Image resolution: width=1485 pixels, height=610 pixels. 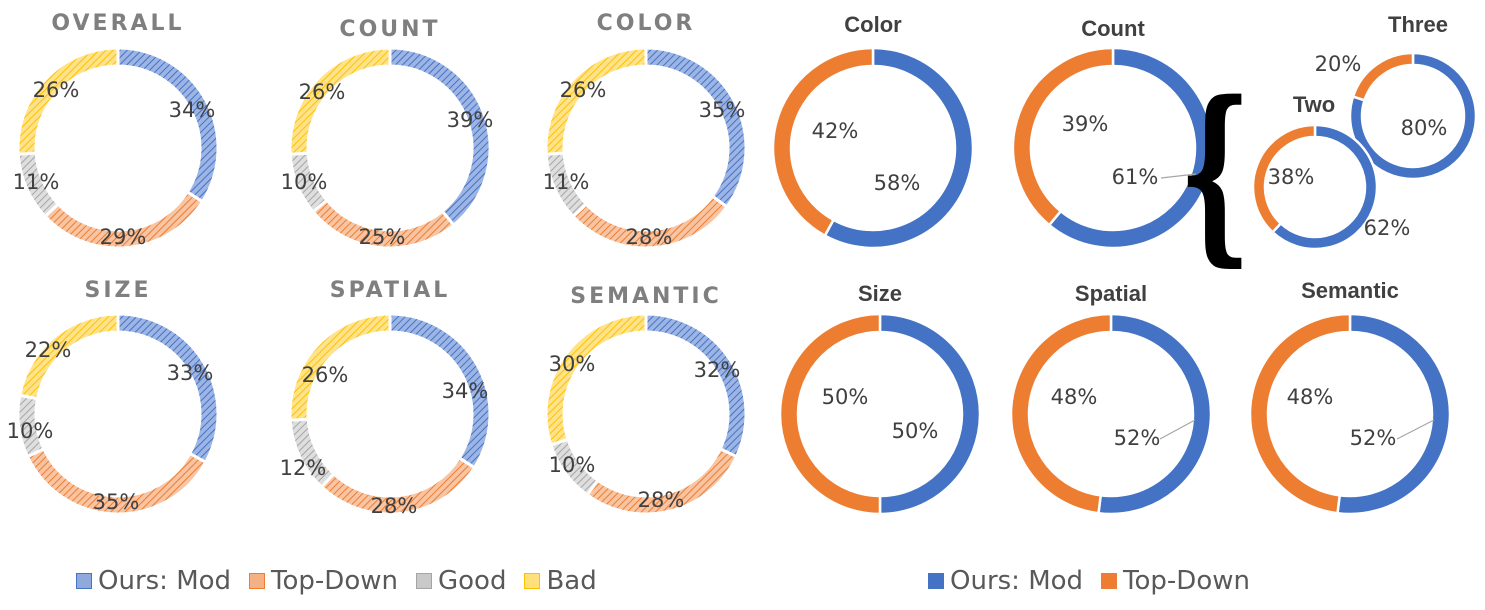 I want to click on data-label: 22%, so click(x=48, y=350).